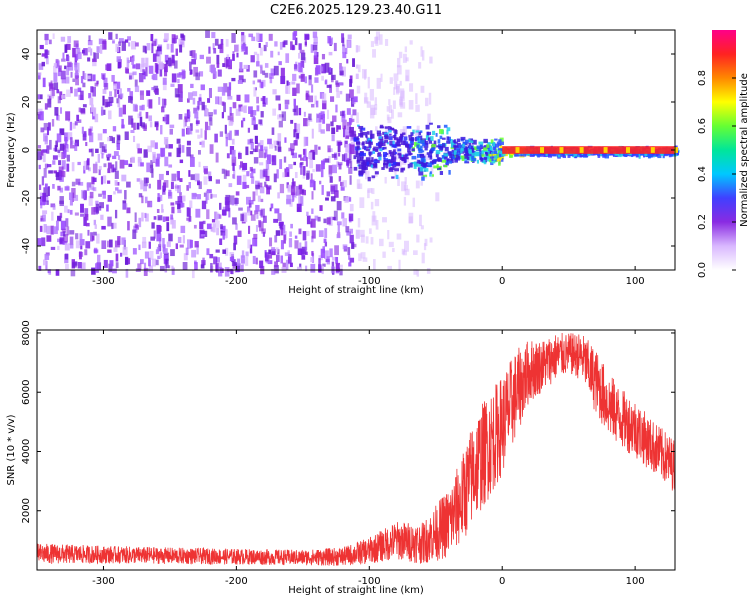  I want to click on carrier-highlight, so click(561, 150).